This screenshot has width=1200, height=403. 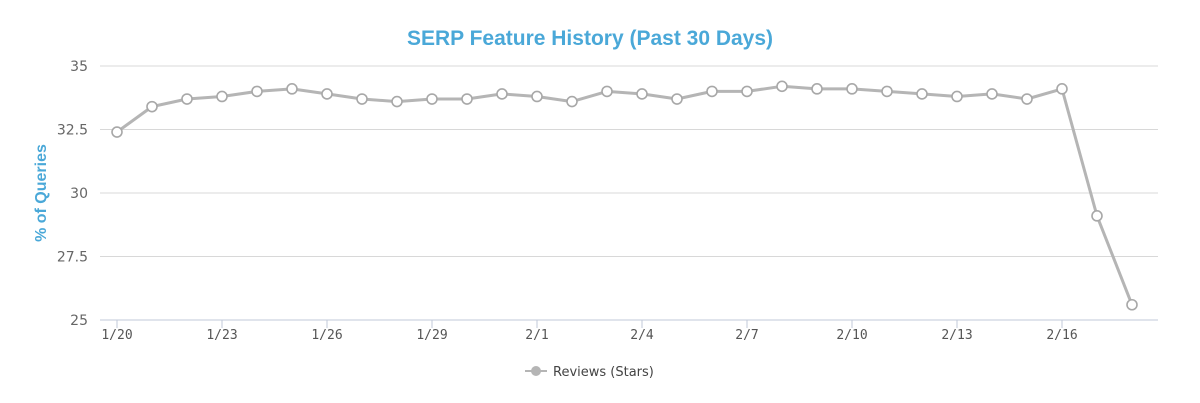 I want to click on x-axis: 1/20 1/23 1/26 1/29 2/1 2/4 2/7 2/10 2/13 2/16, so click(x=629, y=331).